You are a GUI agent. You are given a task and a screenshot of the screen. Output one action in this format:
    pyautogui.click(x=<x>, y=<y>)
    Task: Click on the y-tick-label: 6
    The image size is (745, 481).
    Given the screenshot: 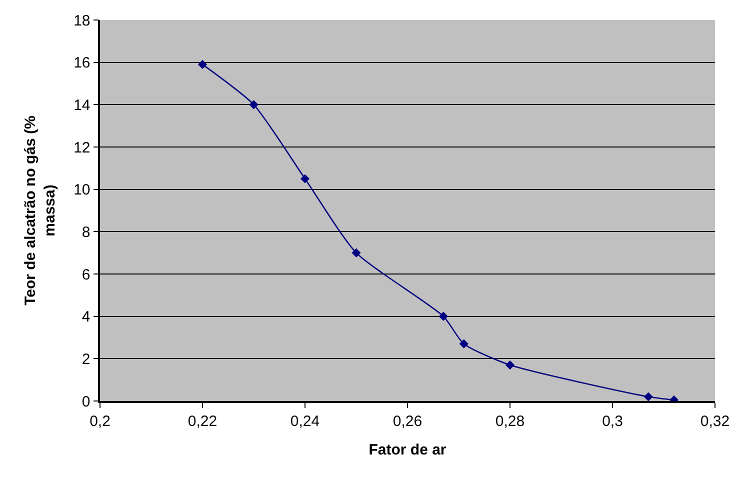 What is the action you would take?
    pyautogui.click(x=86, y=275)
    